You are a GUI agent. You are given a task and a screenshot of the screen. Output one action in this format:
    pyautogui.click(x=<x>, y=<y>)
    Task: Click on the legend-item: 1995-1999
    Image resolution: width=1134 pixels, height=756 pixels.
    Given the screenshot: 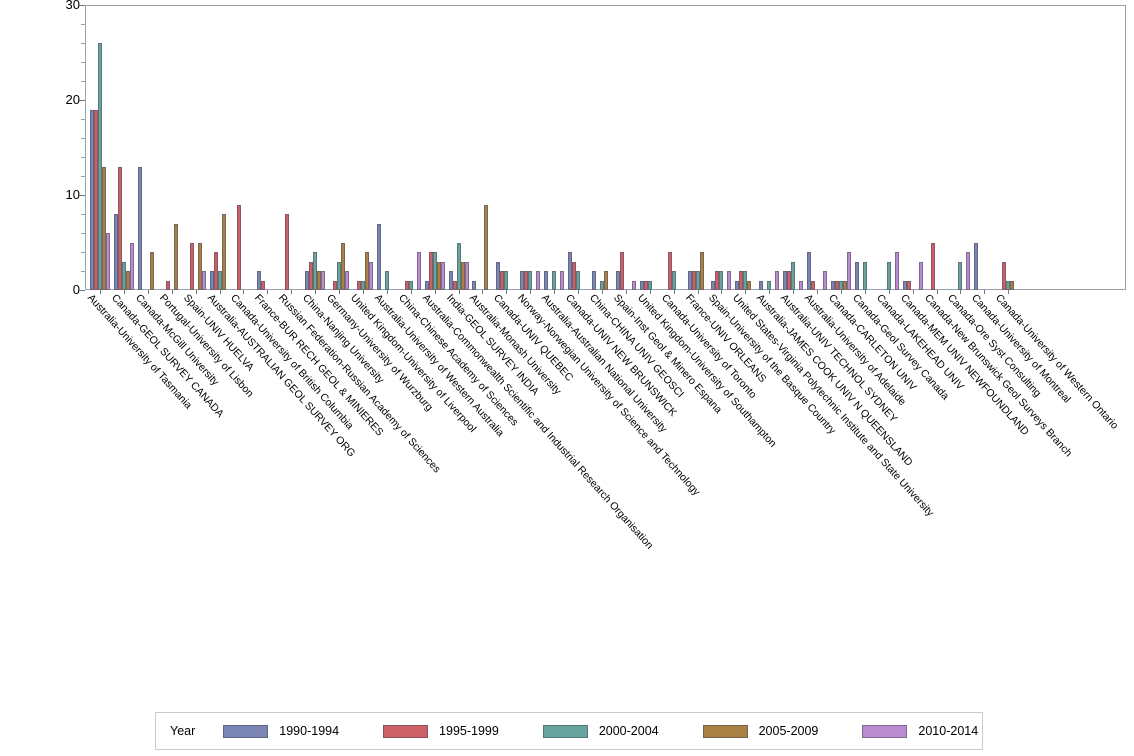 What is the action you would take?
    pyautogui.click(x=441, y=731)
    